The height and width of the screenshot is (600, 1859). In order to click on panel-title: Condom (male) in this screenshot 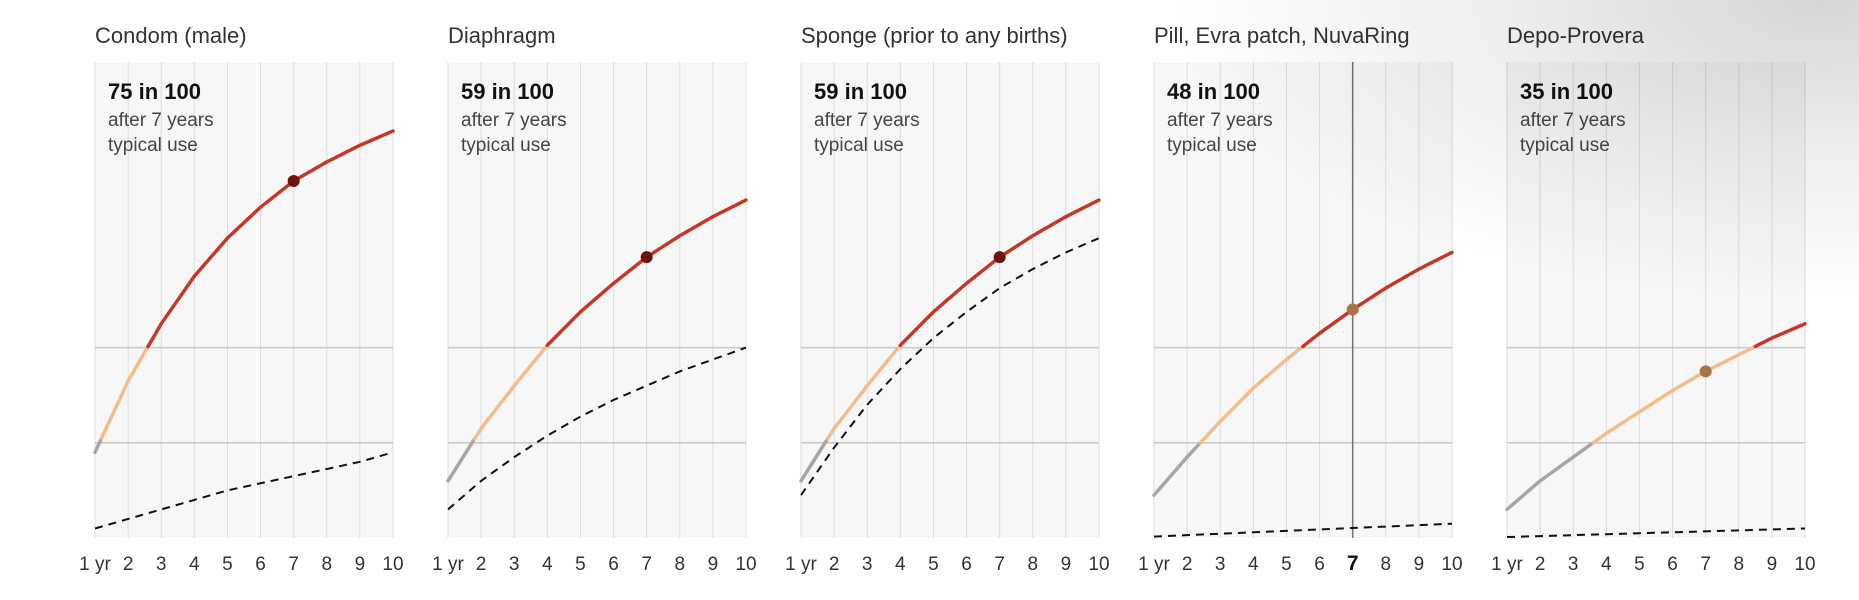, I will do `click(171, 35)`.